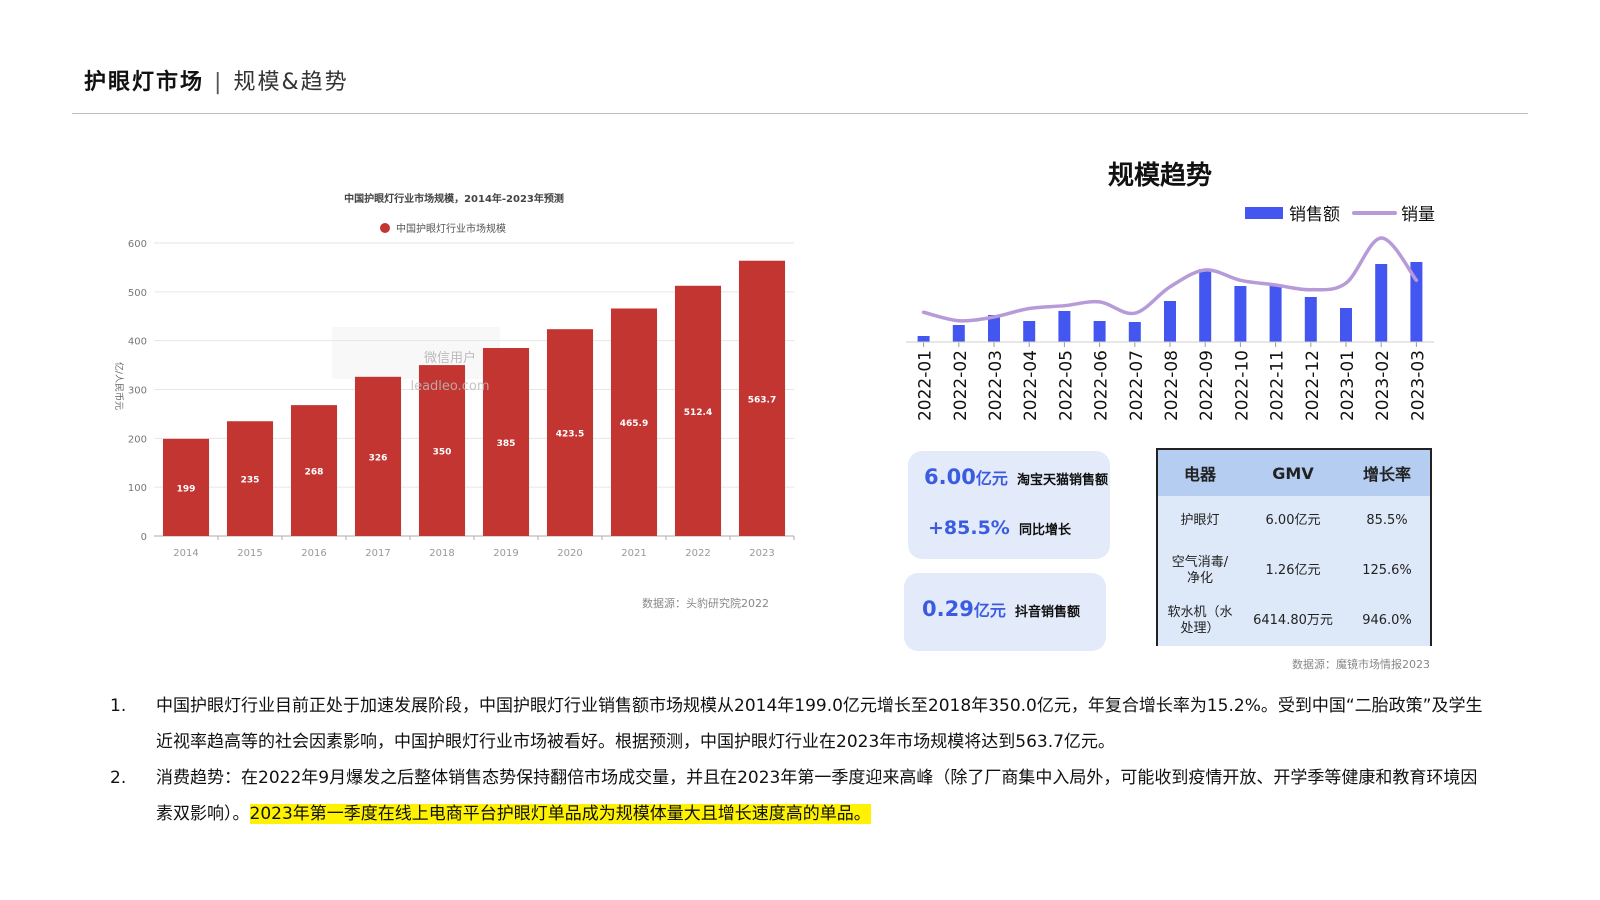  I want to click on table-cell: 6.00亿元, so click(1293, 521).